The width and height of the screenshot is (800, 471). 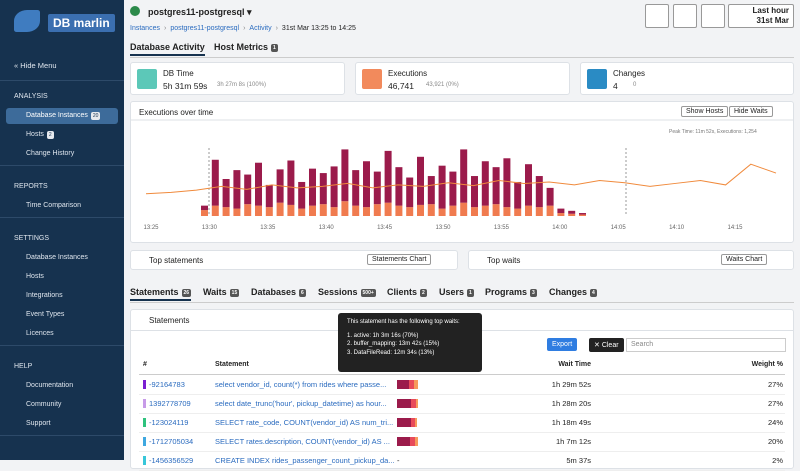 What do you see at coordinates (562, 344) in the screenshot?
I see `export-button: Export` at bounding box center [562, 344].